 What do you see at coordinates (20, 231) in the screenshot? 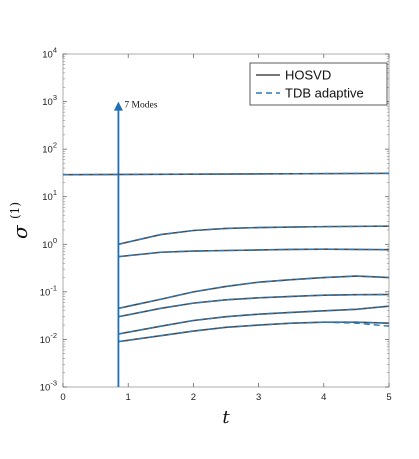
I see `y-axis-label-symbol: σ` at bounding box center [20, 231].